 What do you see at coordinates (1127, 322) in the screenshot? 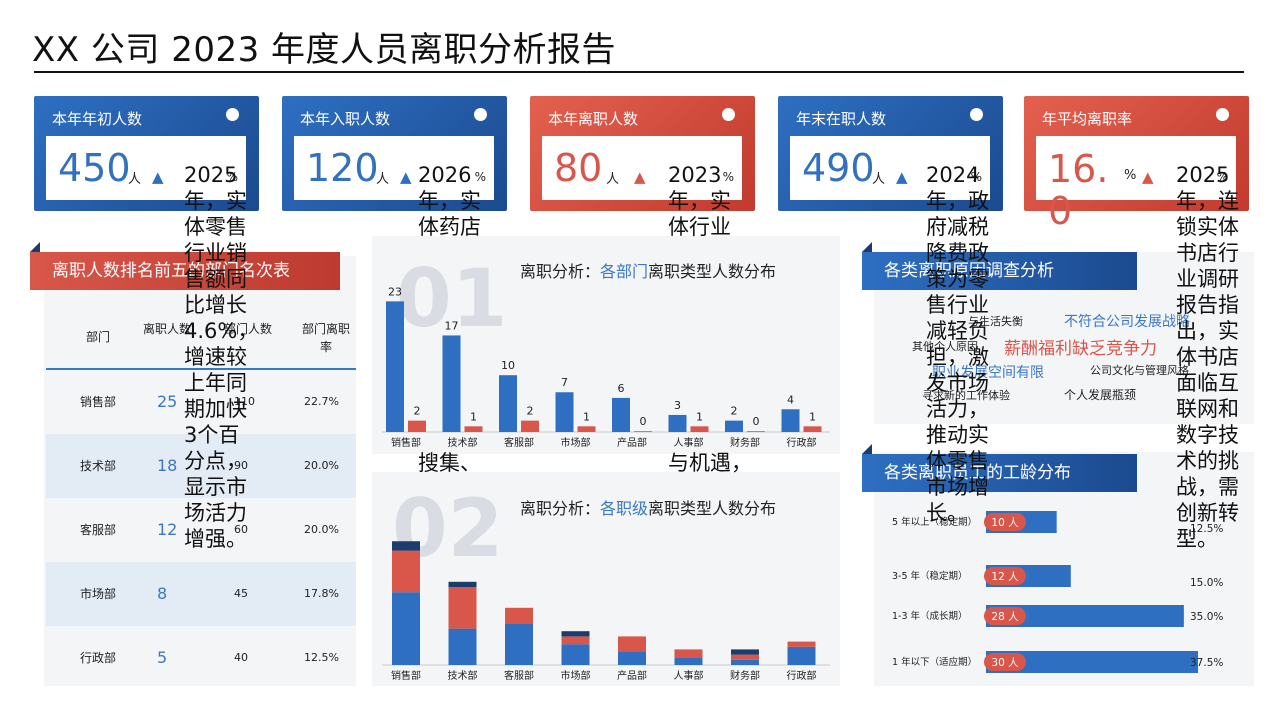
I see `reason-word: 不符合公司发展战略` at bounding box center [1127, 322].